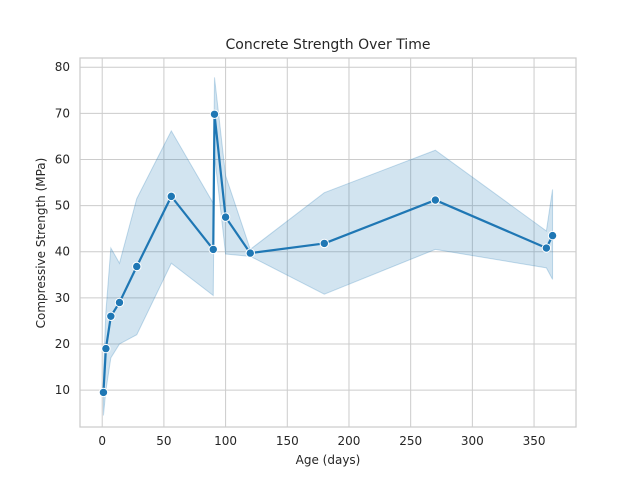 The image size is (640, 480). Describe the element at coordinates (534, 441) in the screenshot. I see `x-tick-label: 350` at that location.